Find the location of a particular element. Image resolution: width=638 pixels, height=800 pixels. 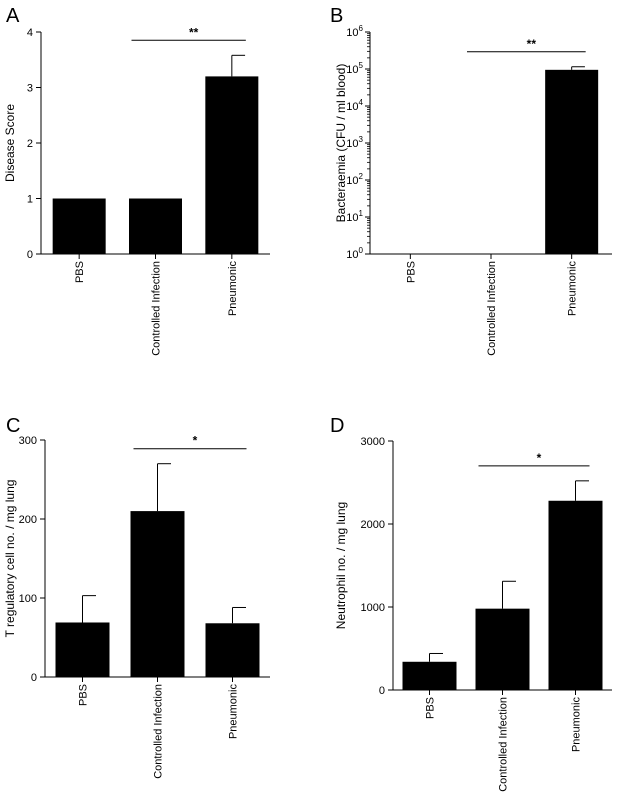

y-tick-label: 3 is located at coordinates (30, 89).